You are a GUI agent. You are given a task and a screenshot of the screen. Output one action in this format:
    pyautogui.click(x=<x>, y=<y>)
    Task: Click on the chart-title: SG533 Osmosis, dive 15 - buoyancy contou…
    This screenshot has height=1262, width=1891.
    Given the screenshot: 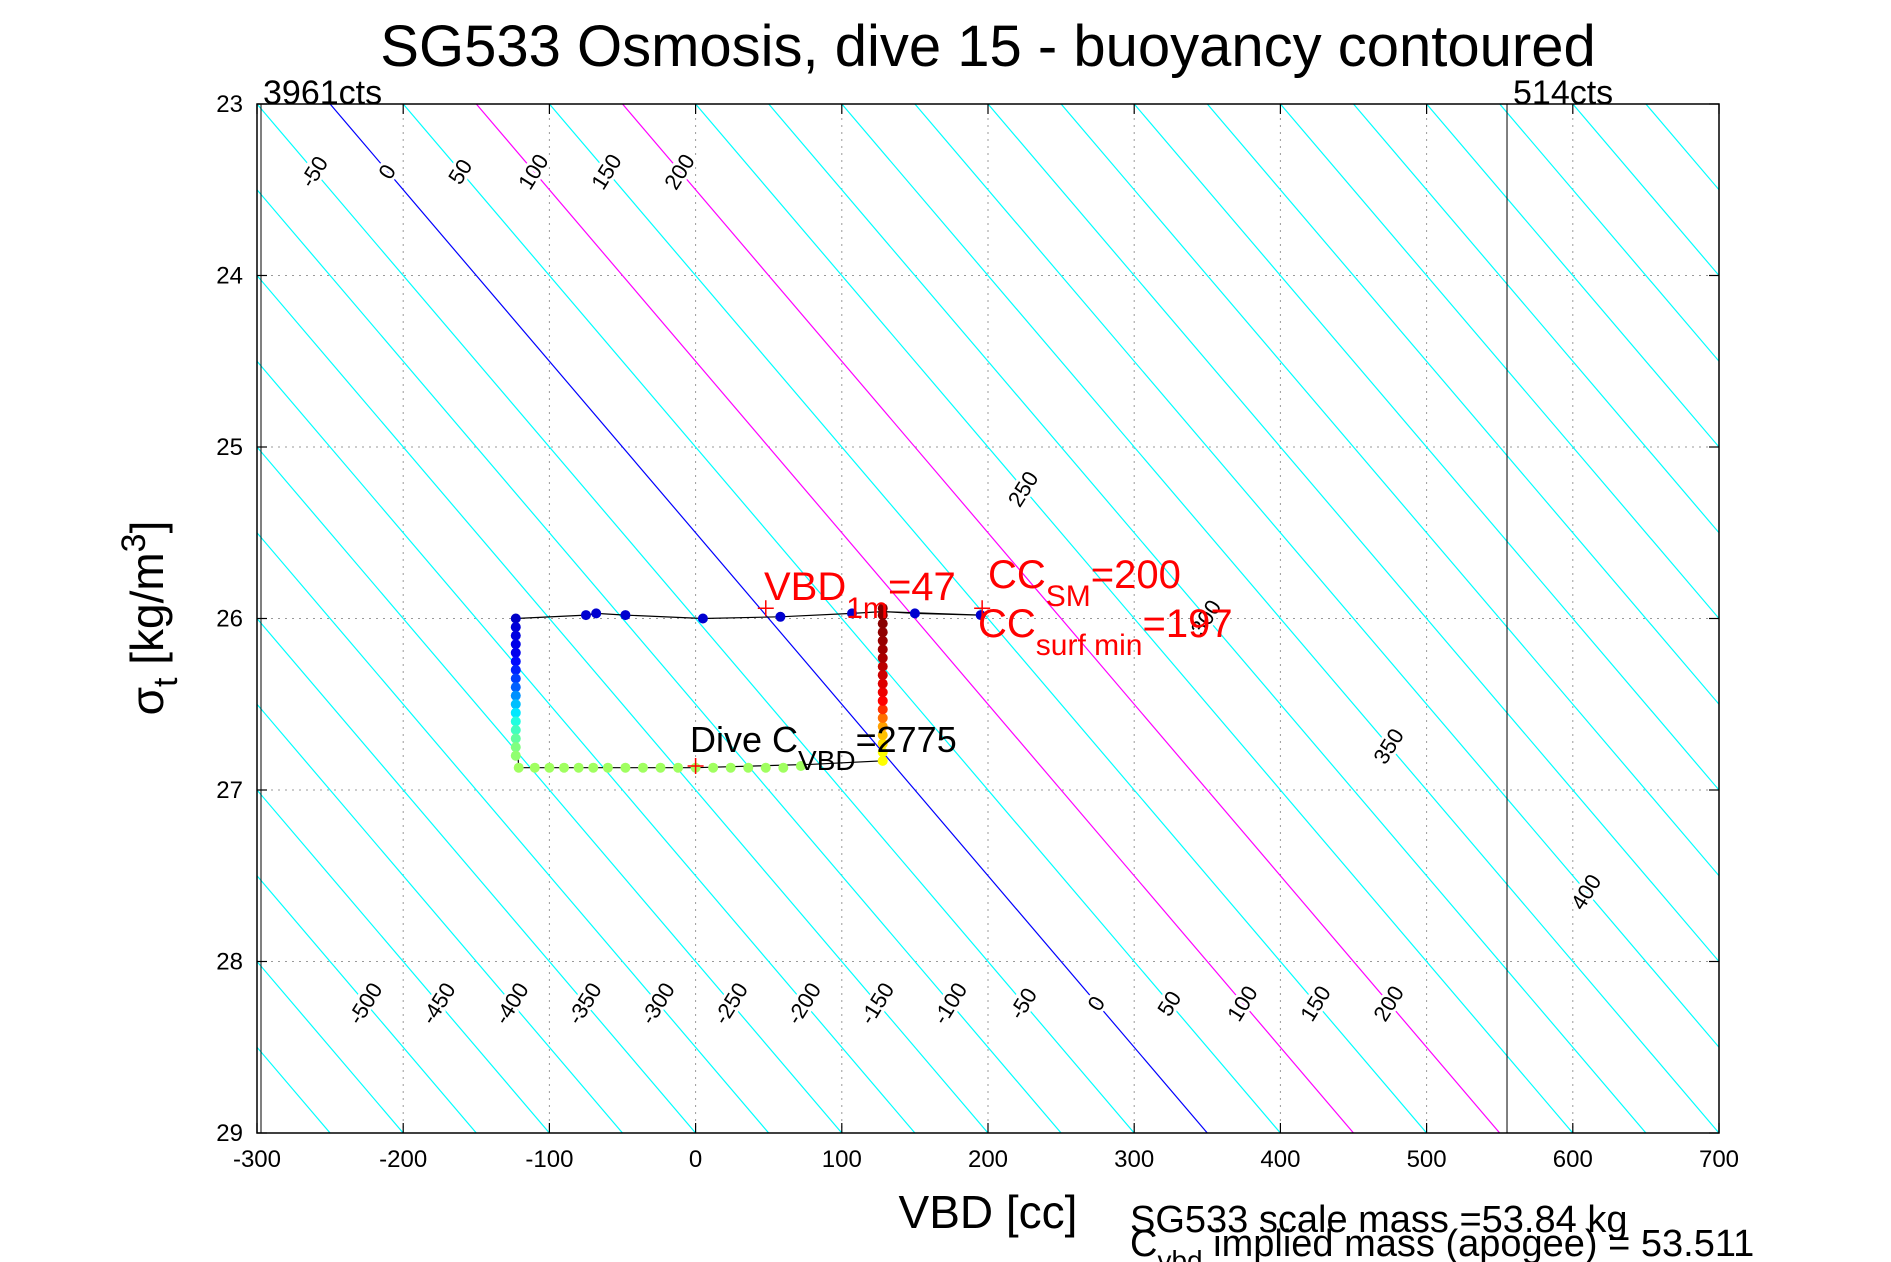 What is the action you would take?
    pyautogui.click(x=987, y=46)
    